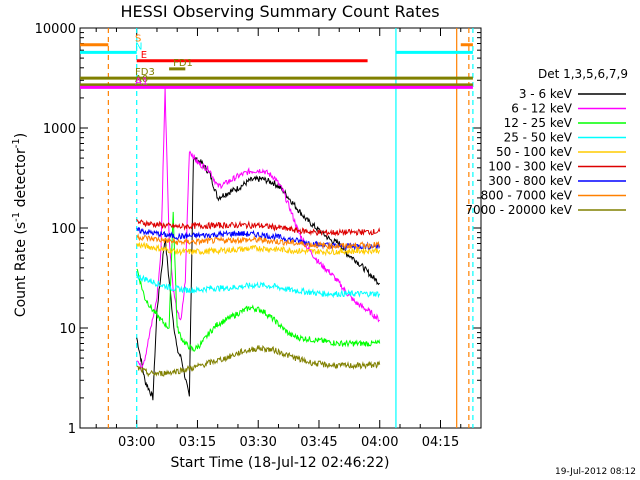  What do you see at coordinates (379, 442) in the screenshot?
I see `x-tick-label: 04:00` at bounding box center [379, 442].